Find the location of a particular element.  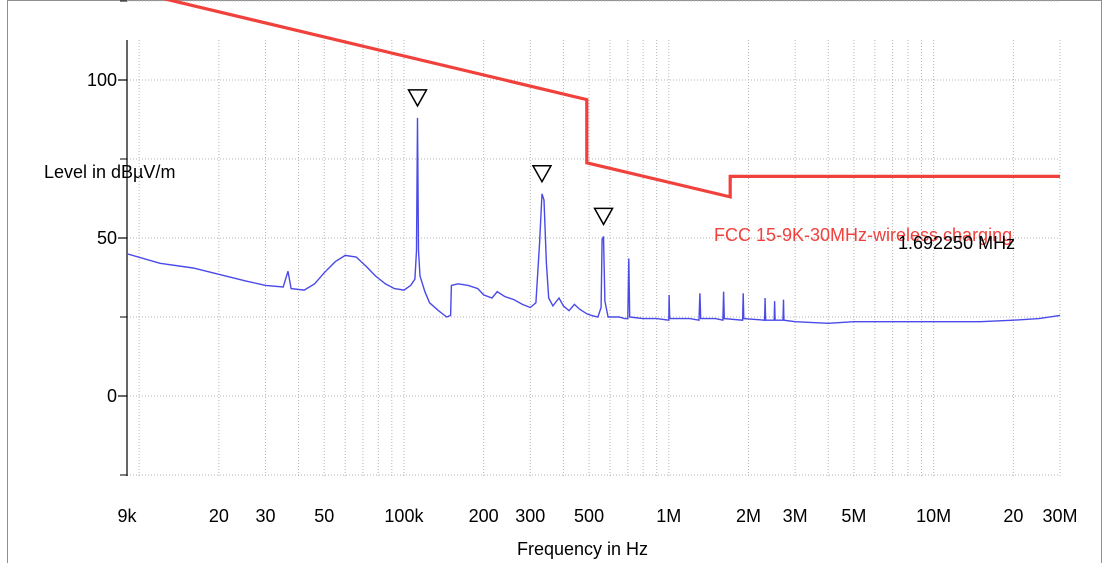

x-ticks: 9k 20 30 50 100k 200 300 500 1M 2M 3M 5M 10M 20 30M is located at coordinates (597, 516).